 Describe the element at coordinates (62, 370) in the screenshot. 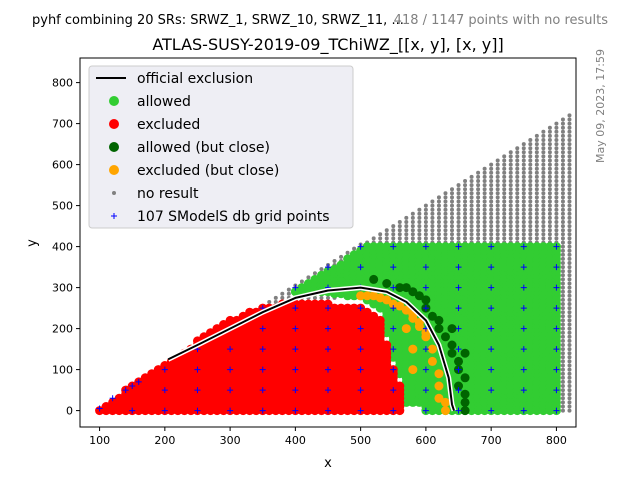

I see `y-tick-label: 100` at that location.